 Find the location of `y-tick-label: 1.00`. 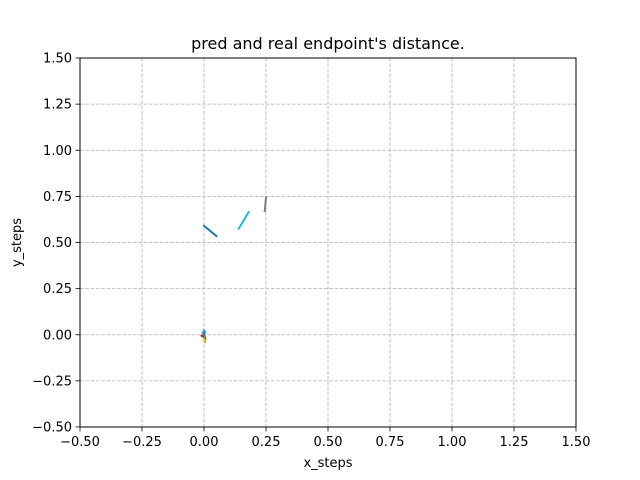

y-tick-label: 1.00 is located at coordinates (57, 151).